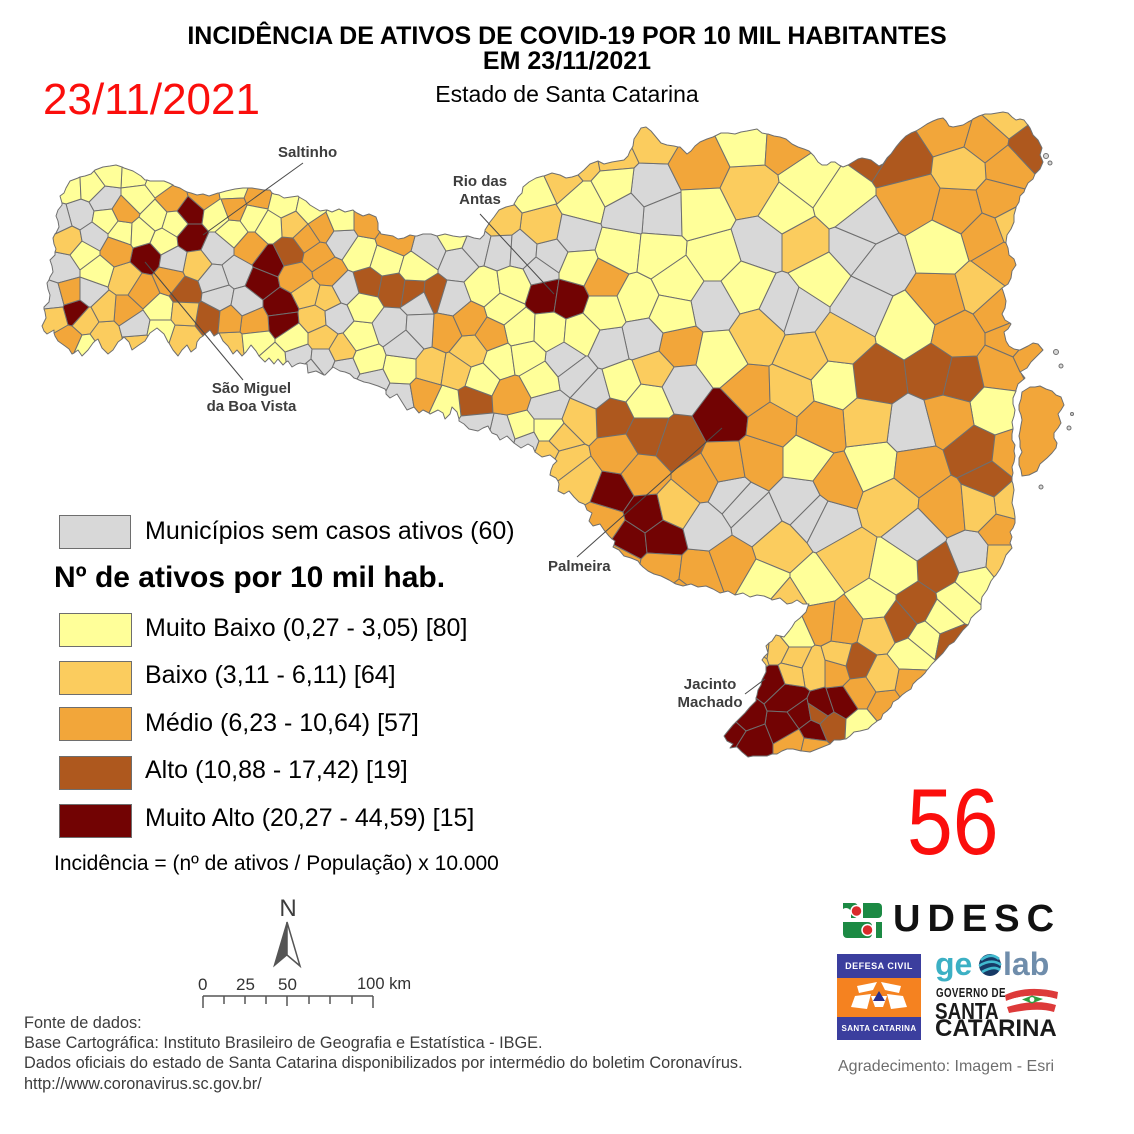 The height and width of the screenshot is (1134, 1134). Describe the element at coordinates (953, 965) in the screenshot. I see `svg-text: ge` at that location.